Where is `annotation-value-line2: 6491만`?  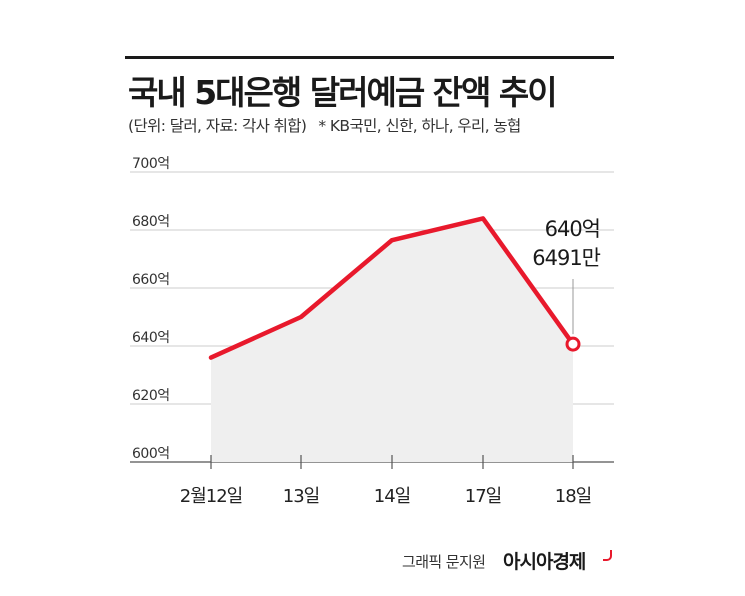 annotation-value-line2: 6491만 is located at coordinates (566, 258).